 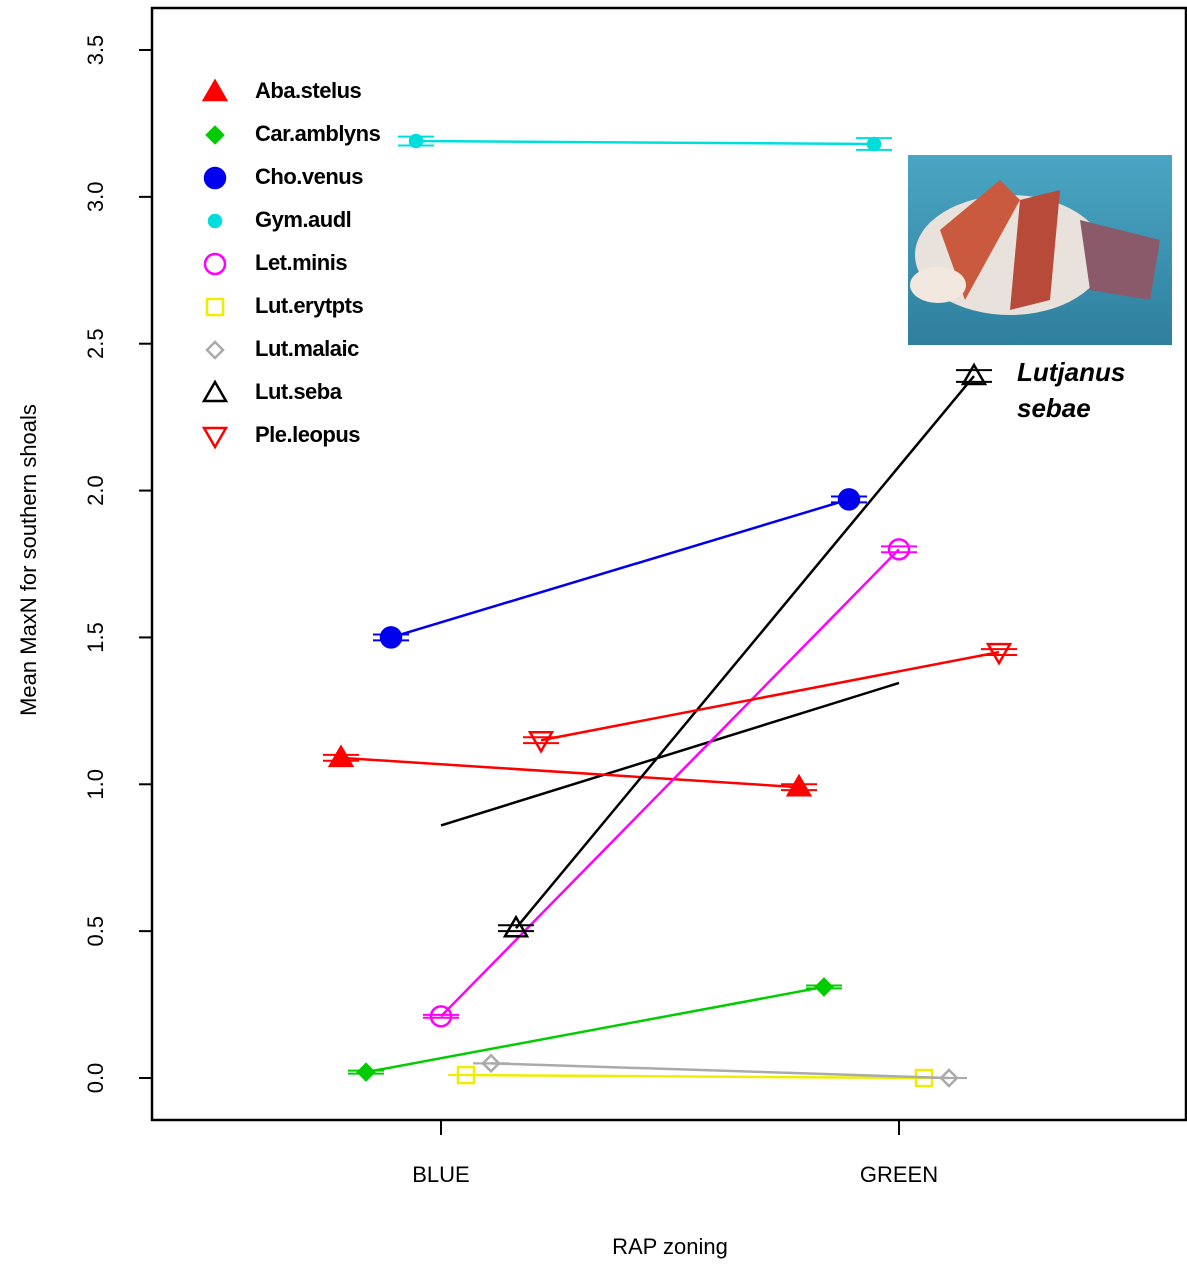 What do you see at coordinates (440, 1174) in the screenshot?
I see `x-tick-label: BLUE` at bounding box center [440, 1174].